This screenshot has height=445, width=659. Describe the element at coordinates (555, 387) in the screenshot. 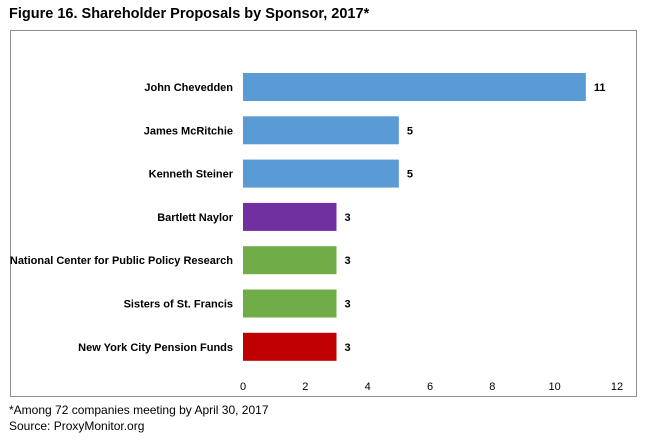

I see `x-tick-label: 10` at that location.